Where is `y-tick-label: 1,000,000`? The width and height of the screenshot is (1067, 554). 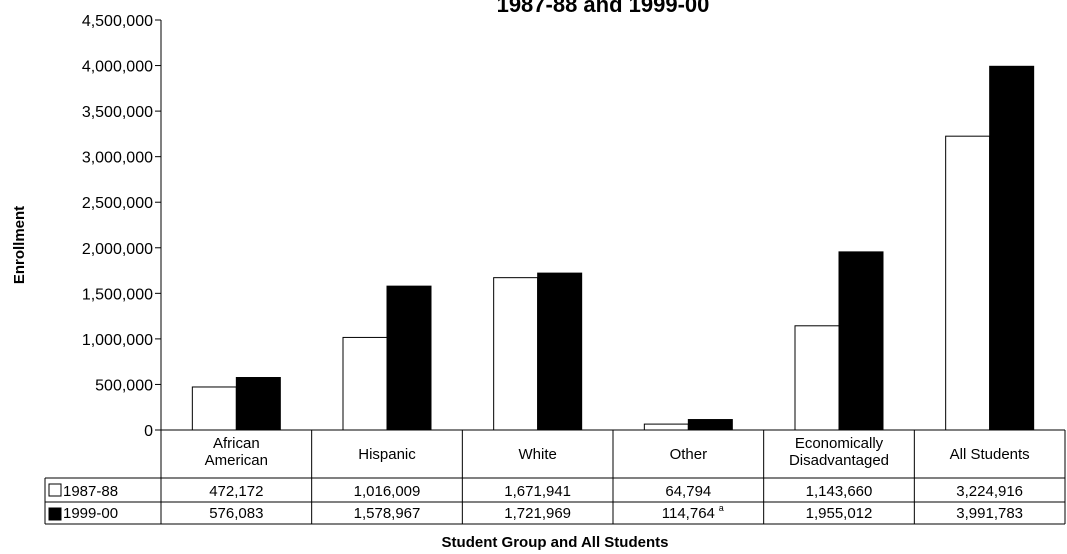 y-tick-label: 1,000,000 is located at coordinates (117, 340).